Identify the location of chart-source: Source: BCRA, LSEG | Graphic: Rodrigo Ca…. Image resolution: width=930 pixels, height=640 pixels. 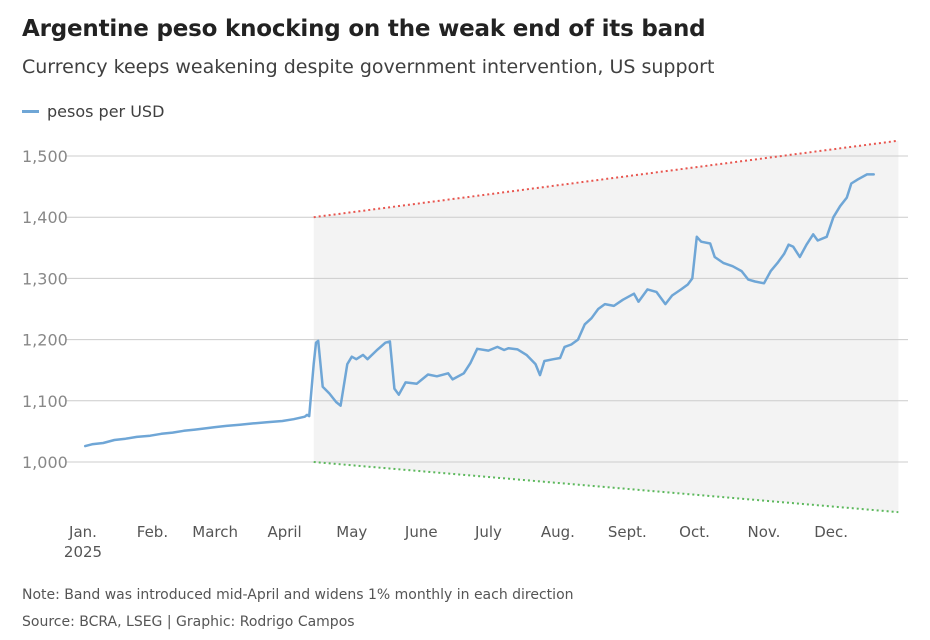
(188, 622).